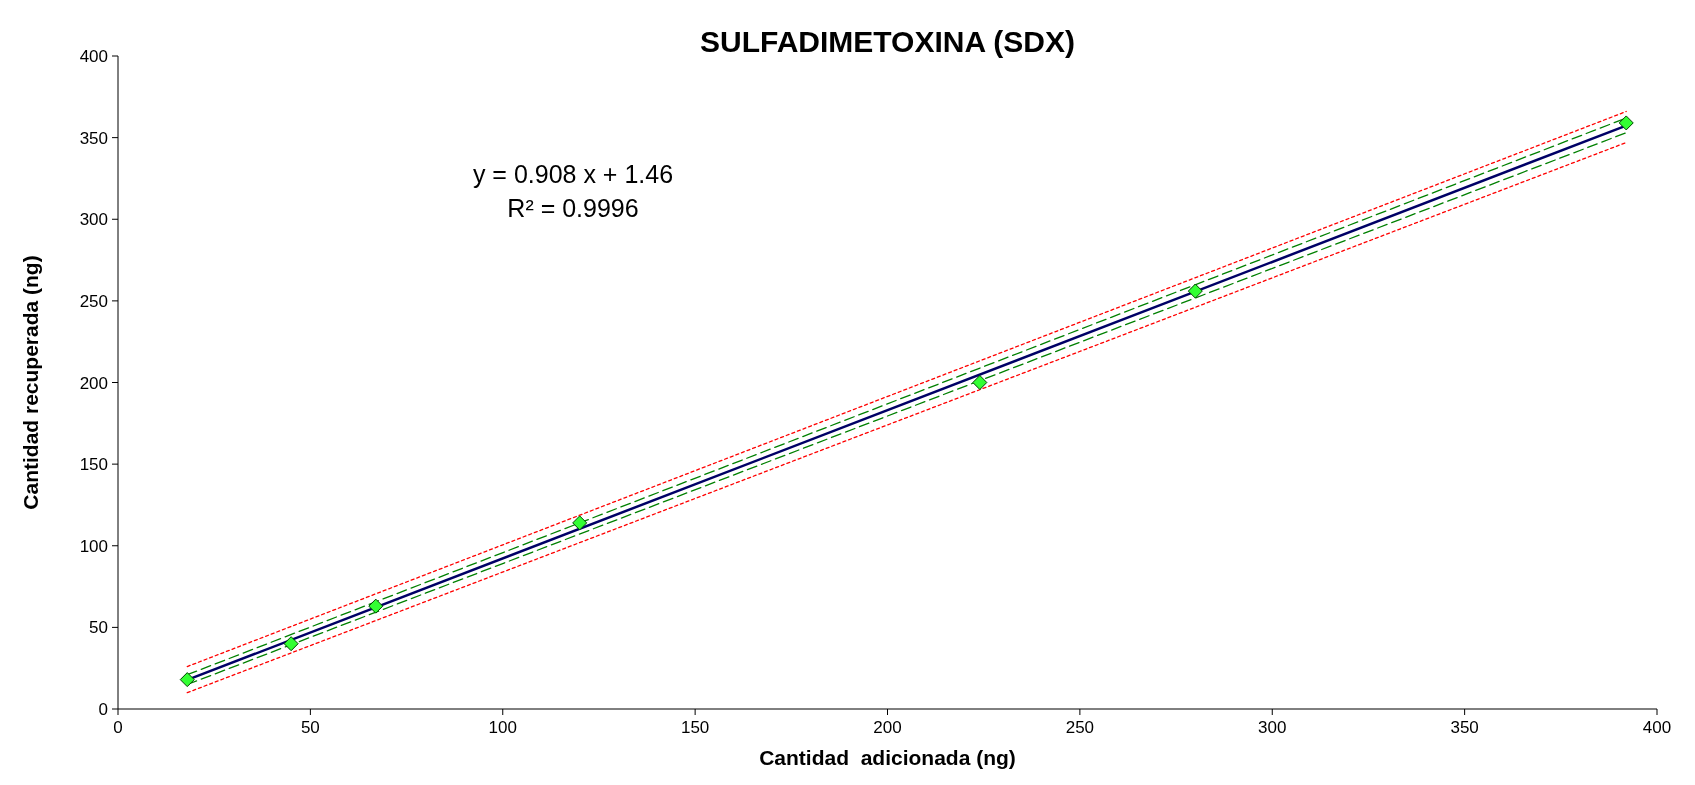 This screenshot has width=1695, height=785. Describe the element at coordinates (573, 174) in the screenshot. I see `annotation: y = 0.908 x + 1.46` at that location.